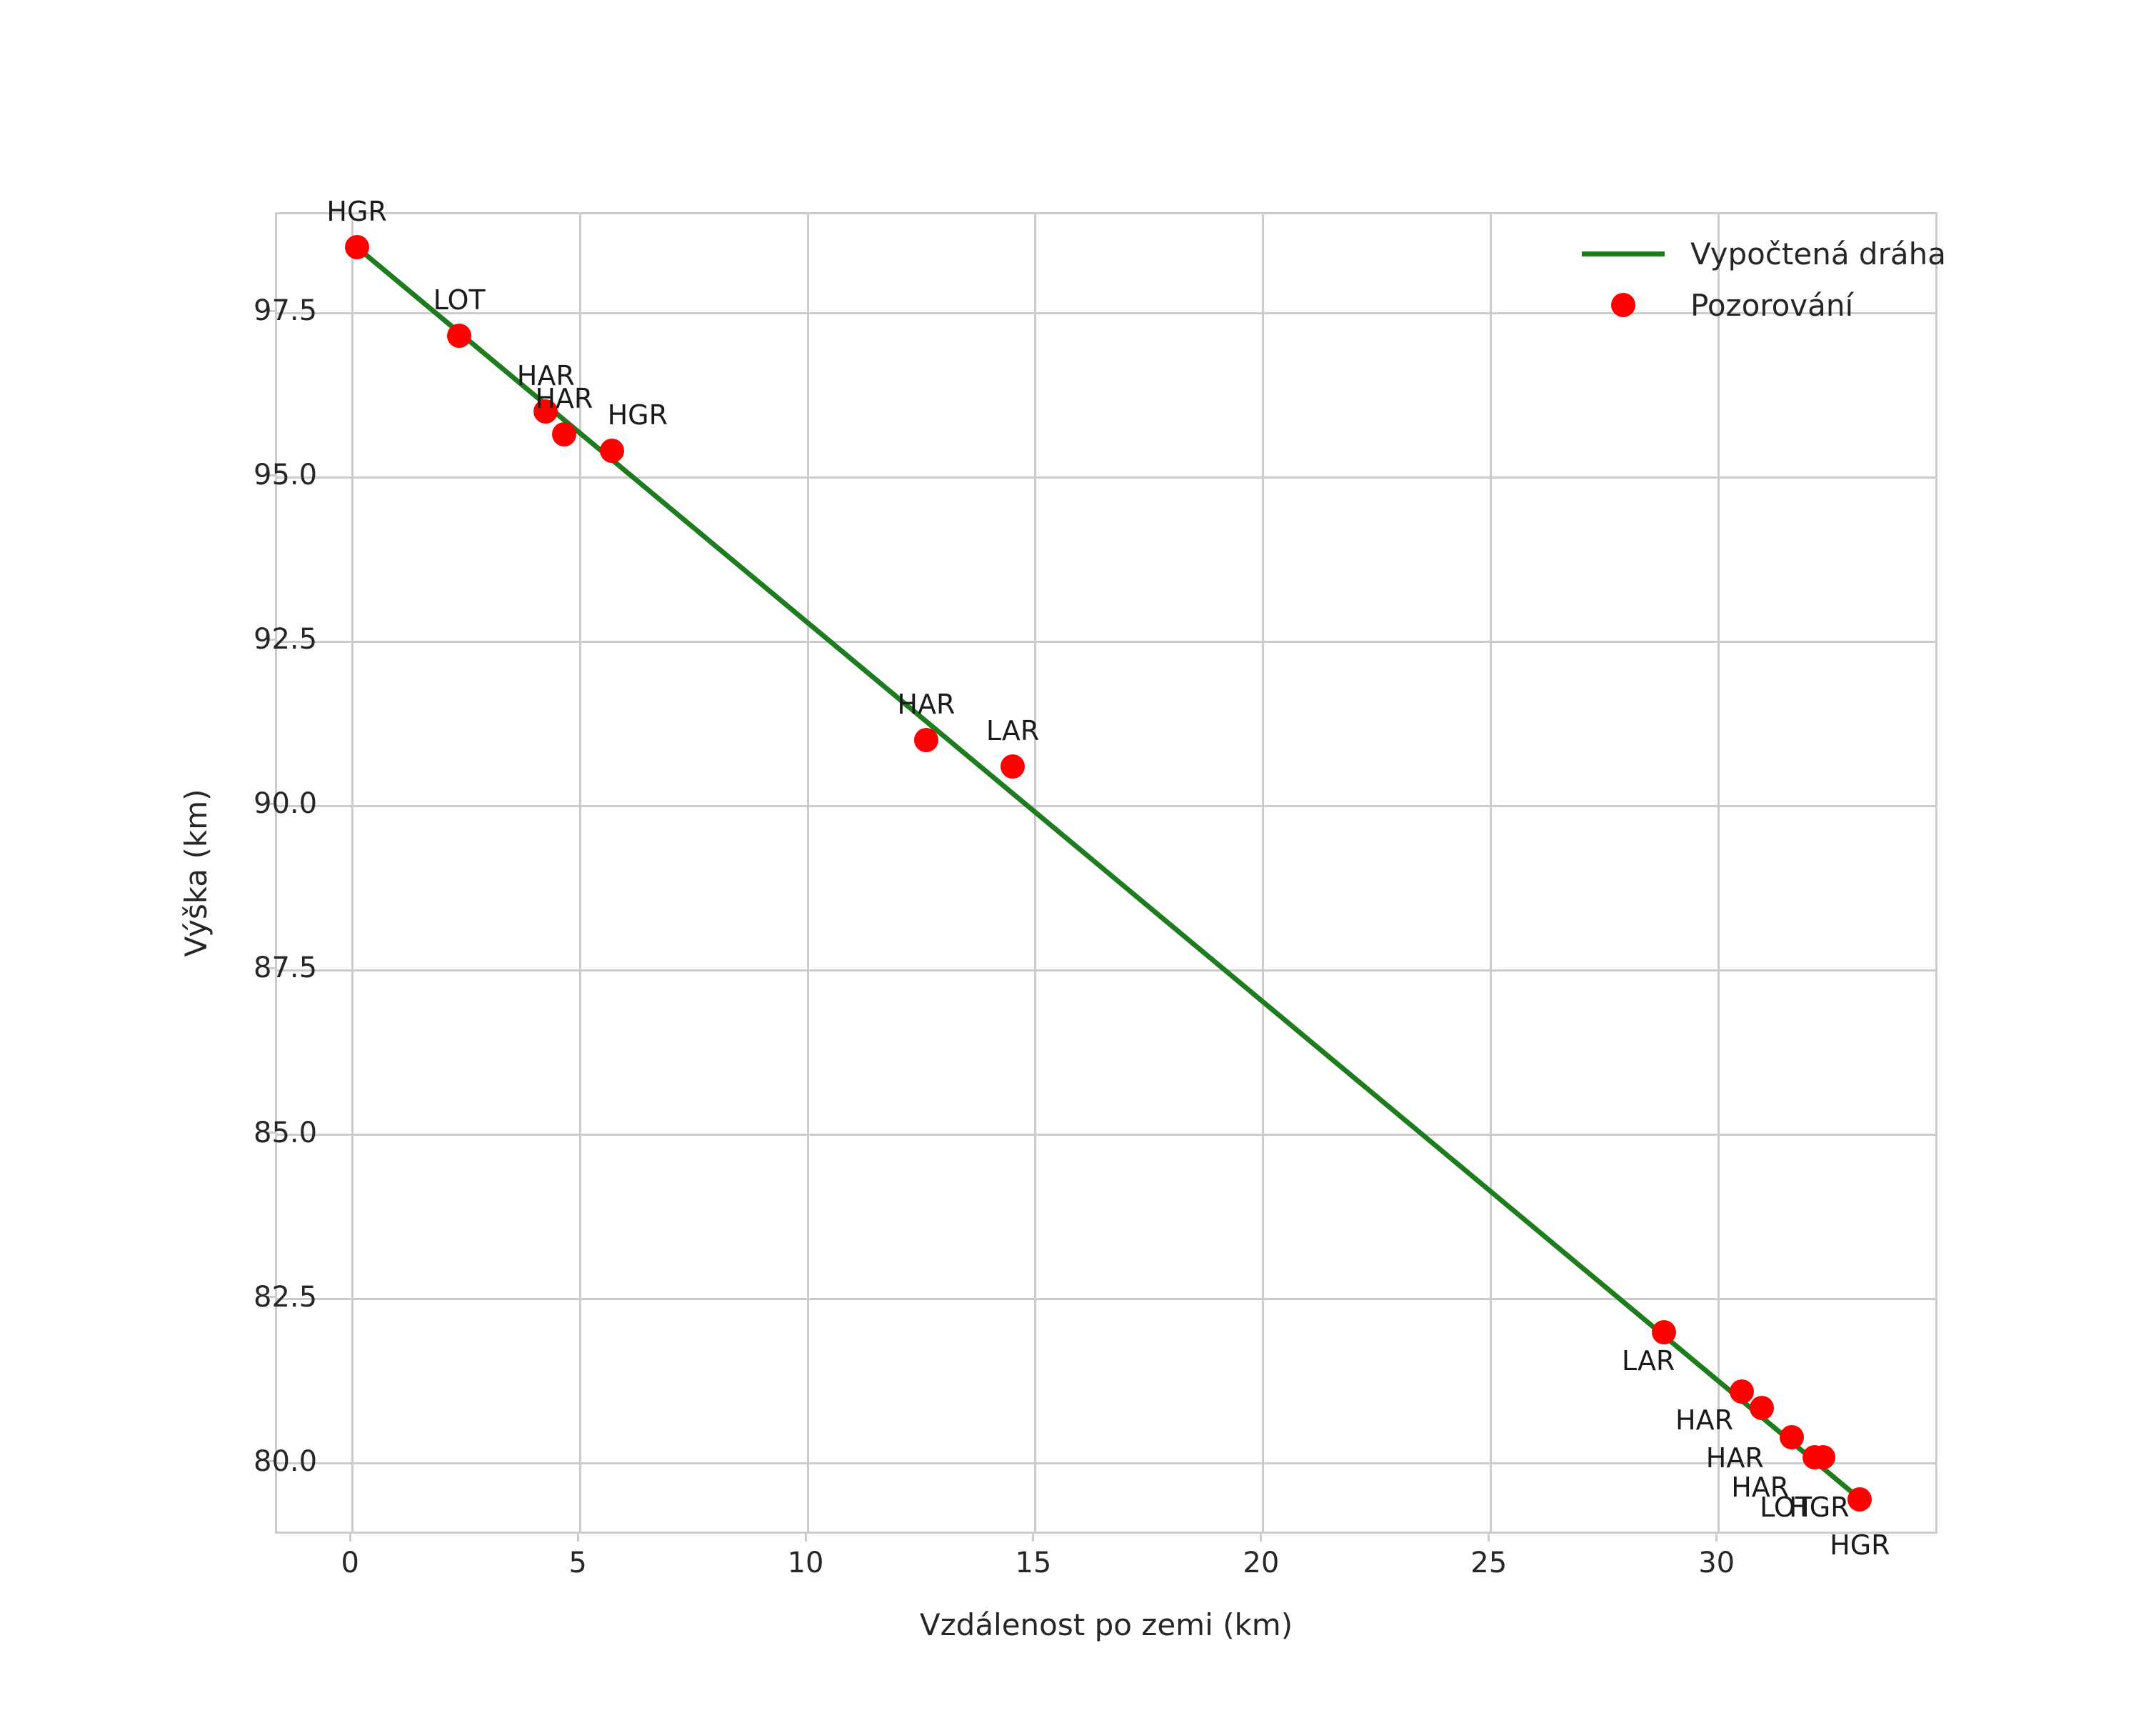 The image size is (2156, 1728). I want to click on y-tick-label: 97.5, so click(286, 311).